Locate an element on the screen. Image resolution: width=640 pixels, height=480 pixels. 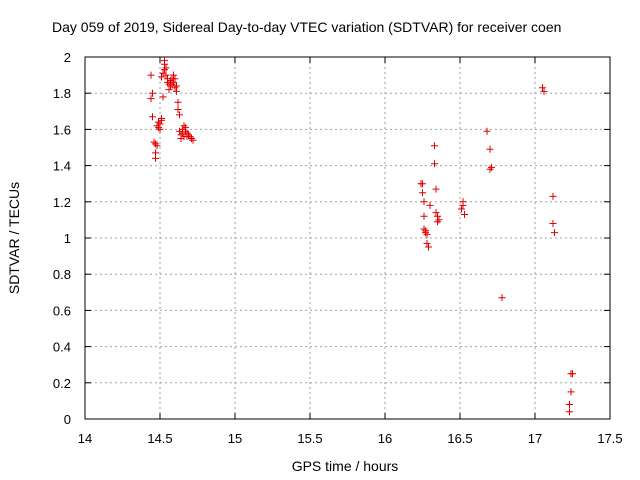
y-tick-label: 0.8 is located at coordinates (62, 274).